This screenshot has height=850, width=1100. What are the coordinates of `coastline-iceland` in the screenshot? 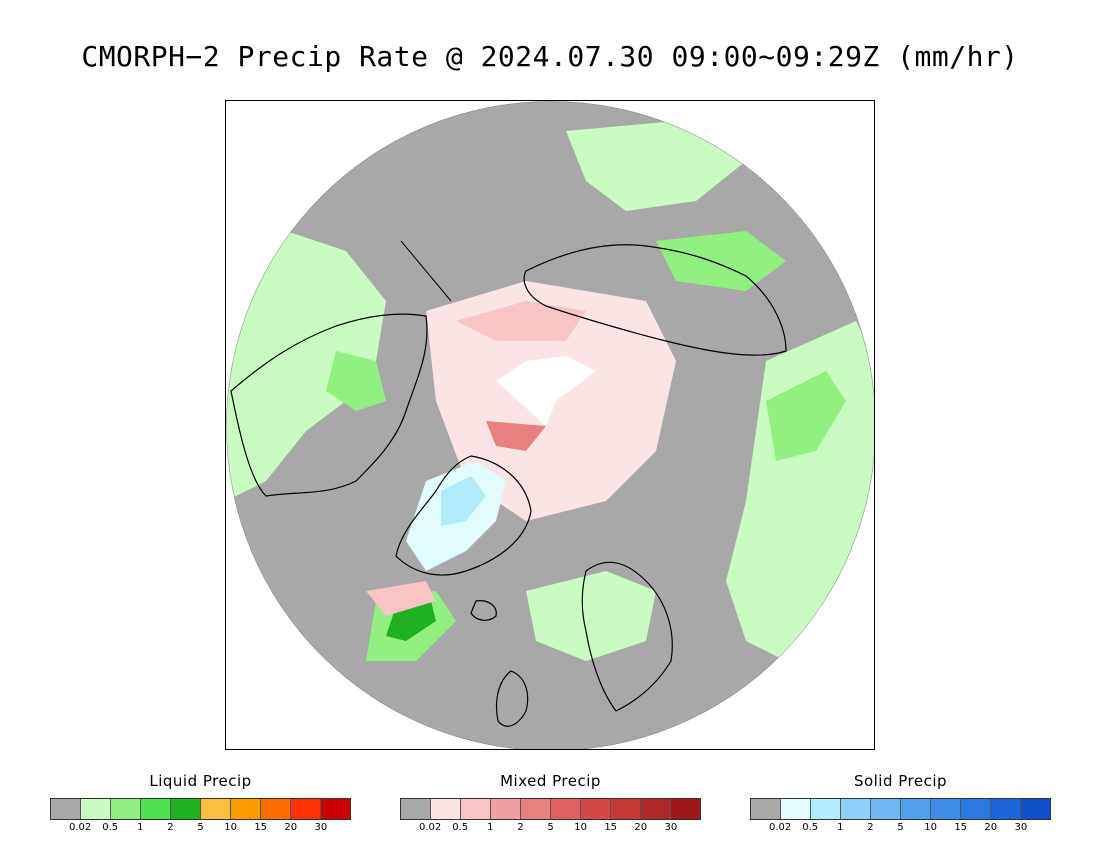 It's located at (483, 610).